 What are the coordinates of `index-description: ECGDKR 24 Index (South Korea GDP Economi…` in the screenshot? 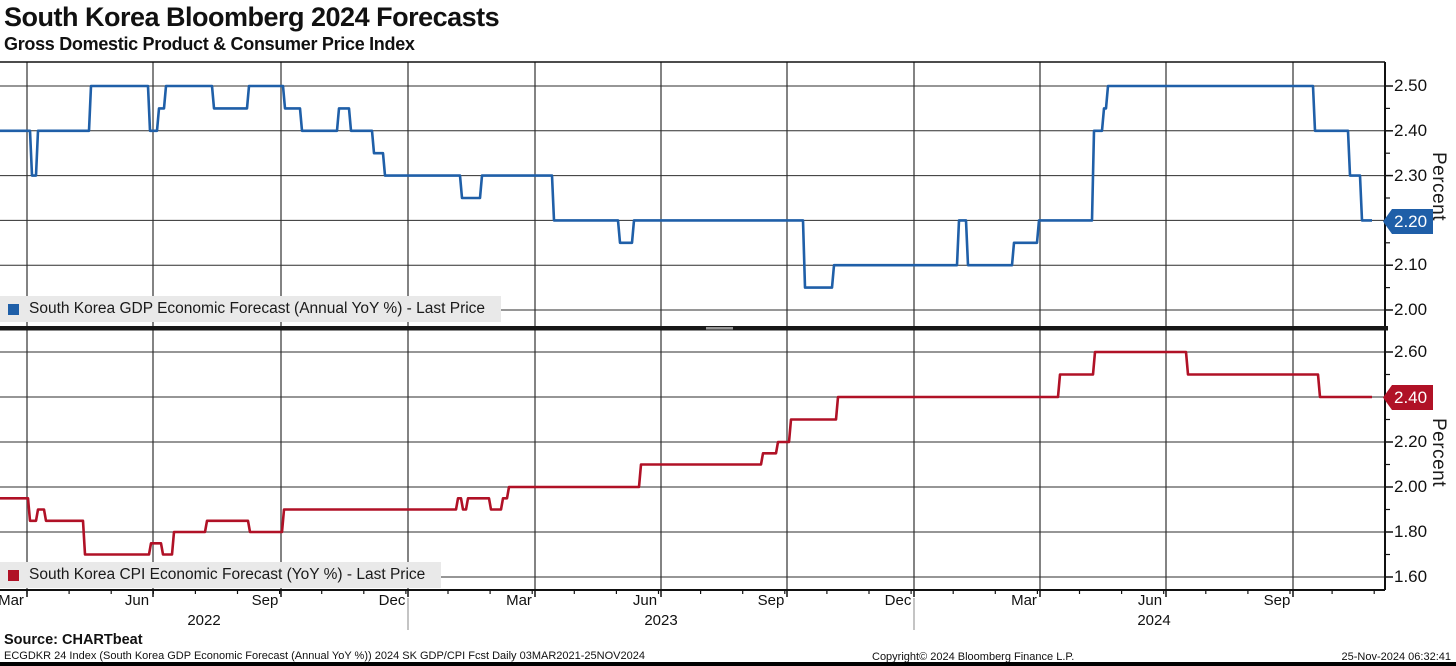 It's located at (324, 656).